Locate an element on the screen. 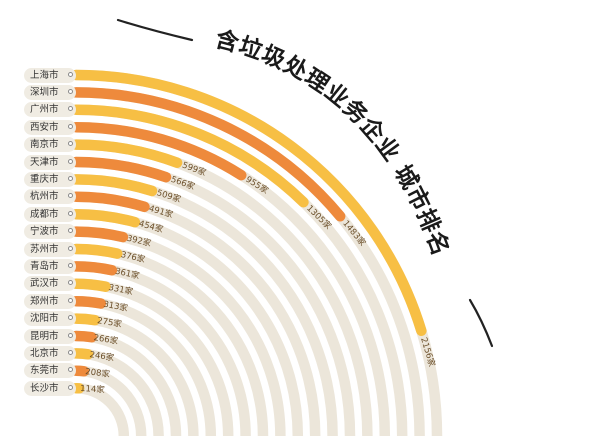  city-label-4: 西安市 is located at coordinates (50, 127).